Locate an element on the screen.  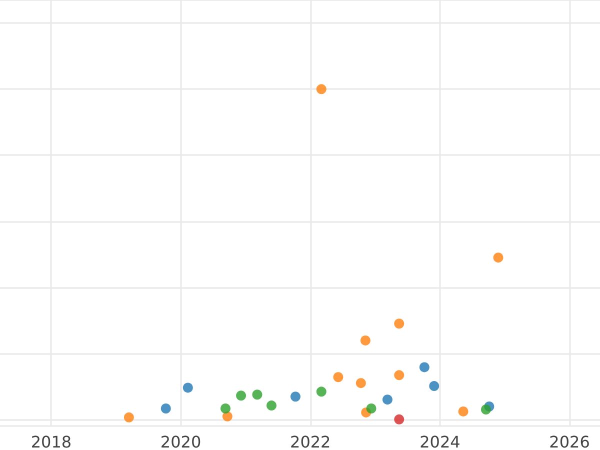
x-tick-label: 2020 is located at coordinates (181, 441).